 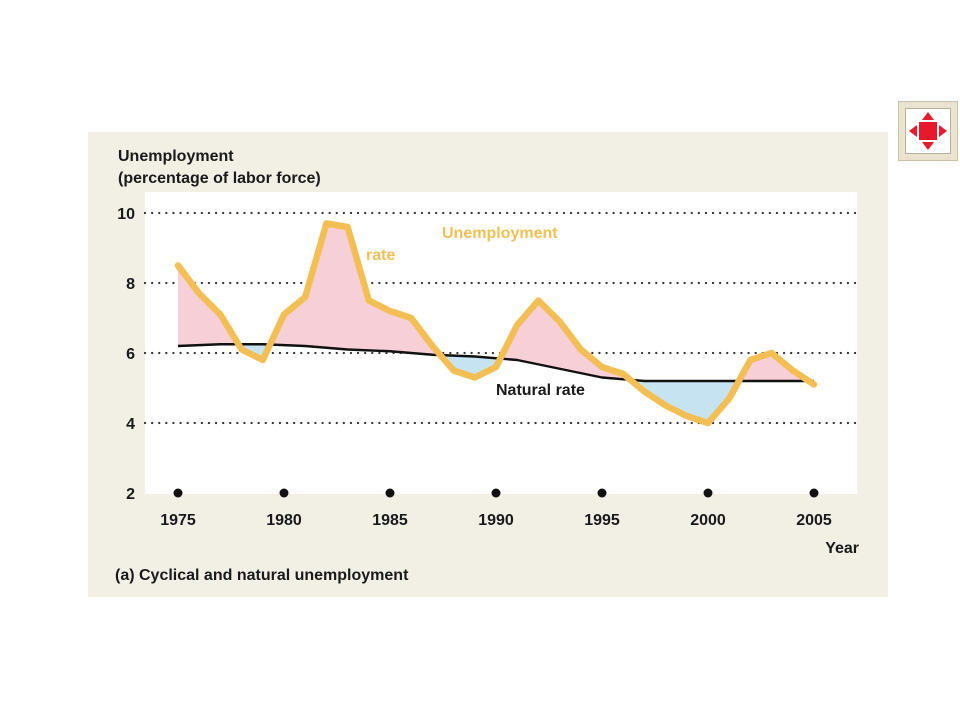 I want to click on y-tick-label-4: 4, so click(x=130, y=424).